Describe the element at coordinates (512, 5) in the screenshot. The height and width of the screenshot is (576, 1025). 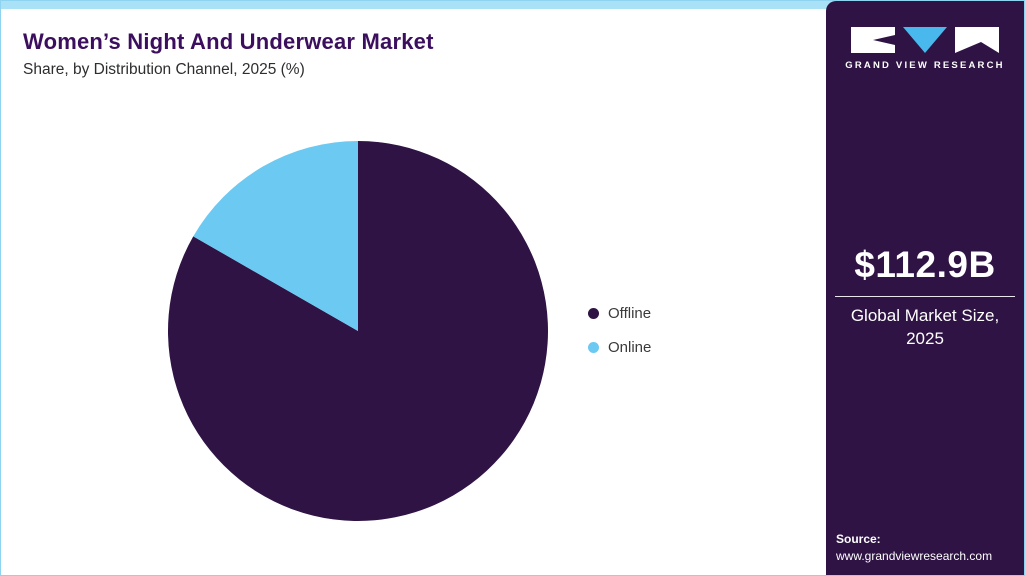
I see `top-accent-bar` at that location.